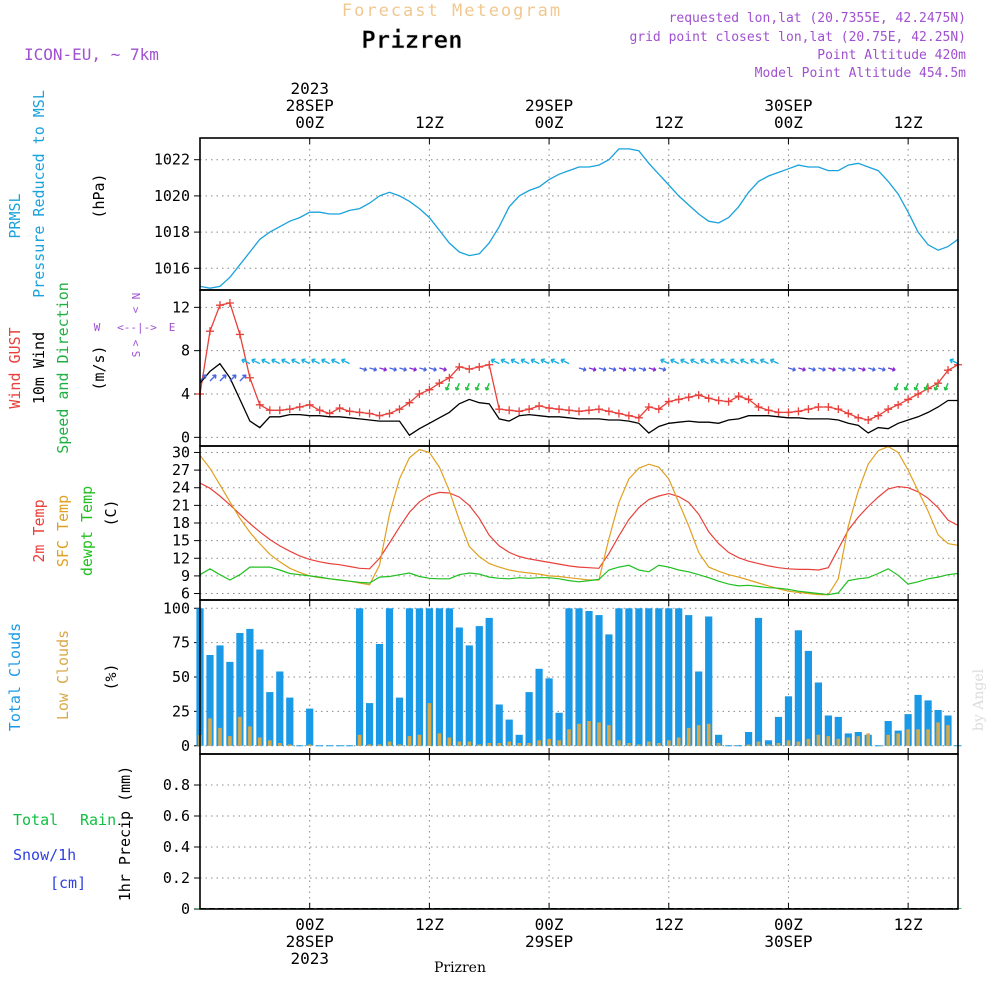  Describe the element at coordinates (579, 580) in the screenshot. I see `dewpt-temp-line` at that location.